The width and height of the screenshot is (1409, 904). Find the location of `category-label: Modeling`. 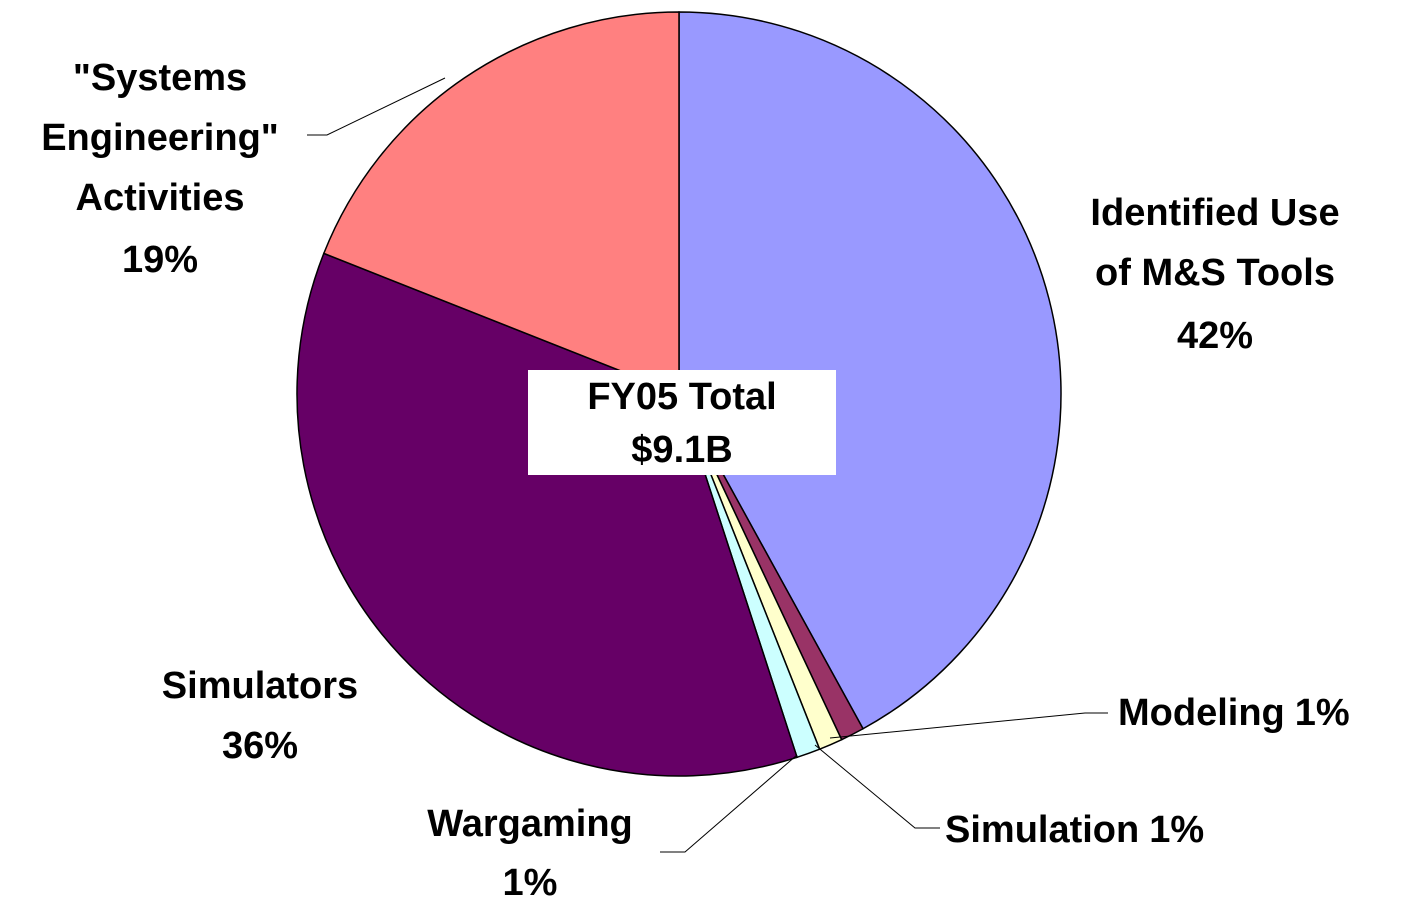

category-label: Modeling is located at coordinates (1201, 713).